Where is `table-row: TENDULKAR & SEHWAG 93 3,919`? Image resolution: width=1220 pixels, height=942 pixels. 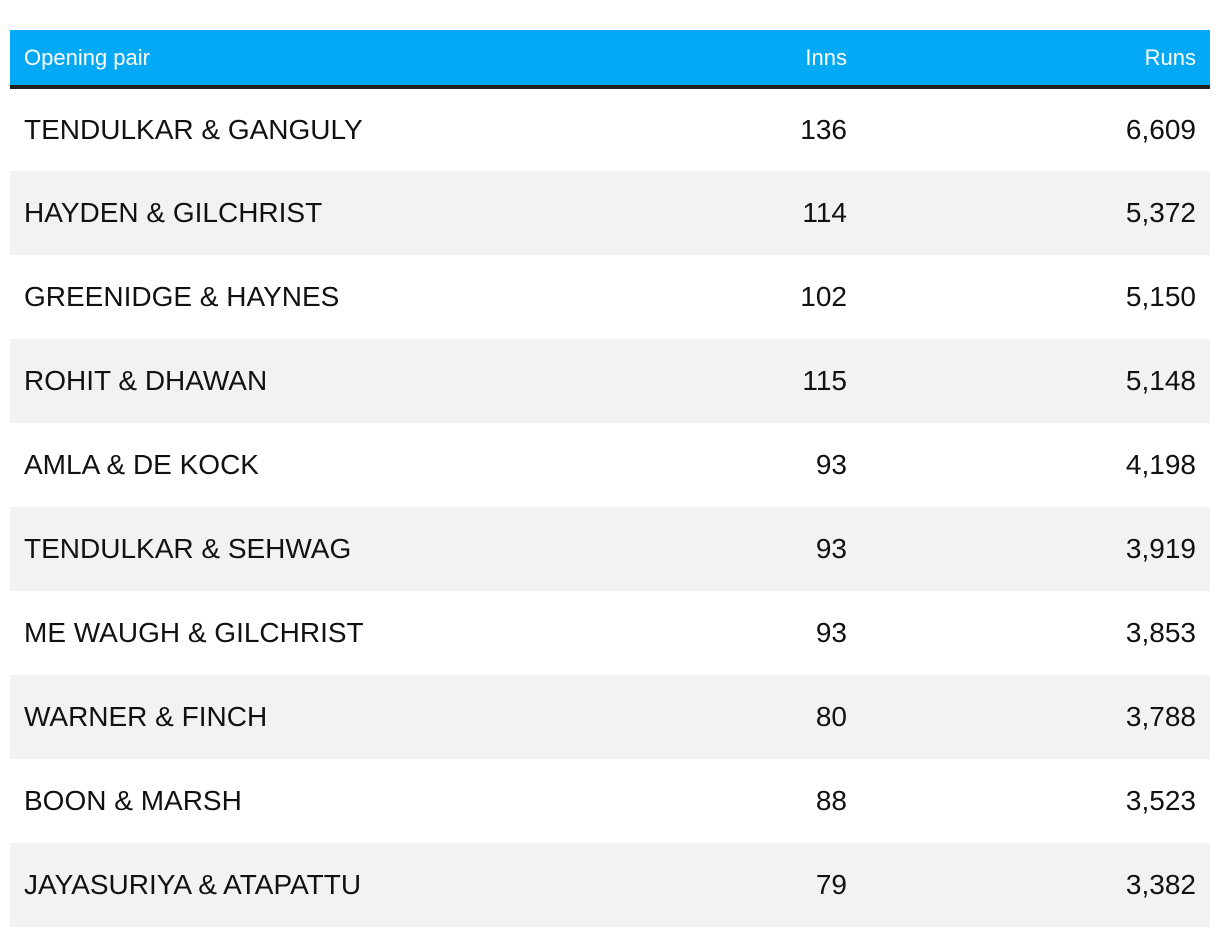
table-row: TENDULKAR & SEHWAG 93 3,919 is located at coordinates (610, 549).